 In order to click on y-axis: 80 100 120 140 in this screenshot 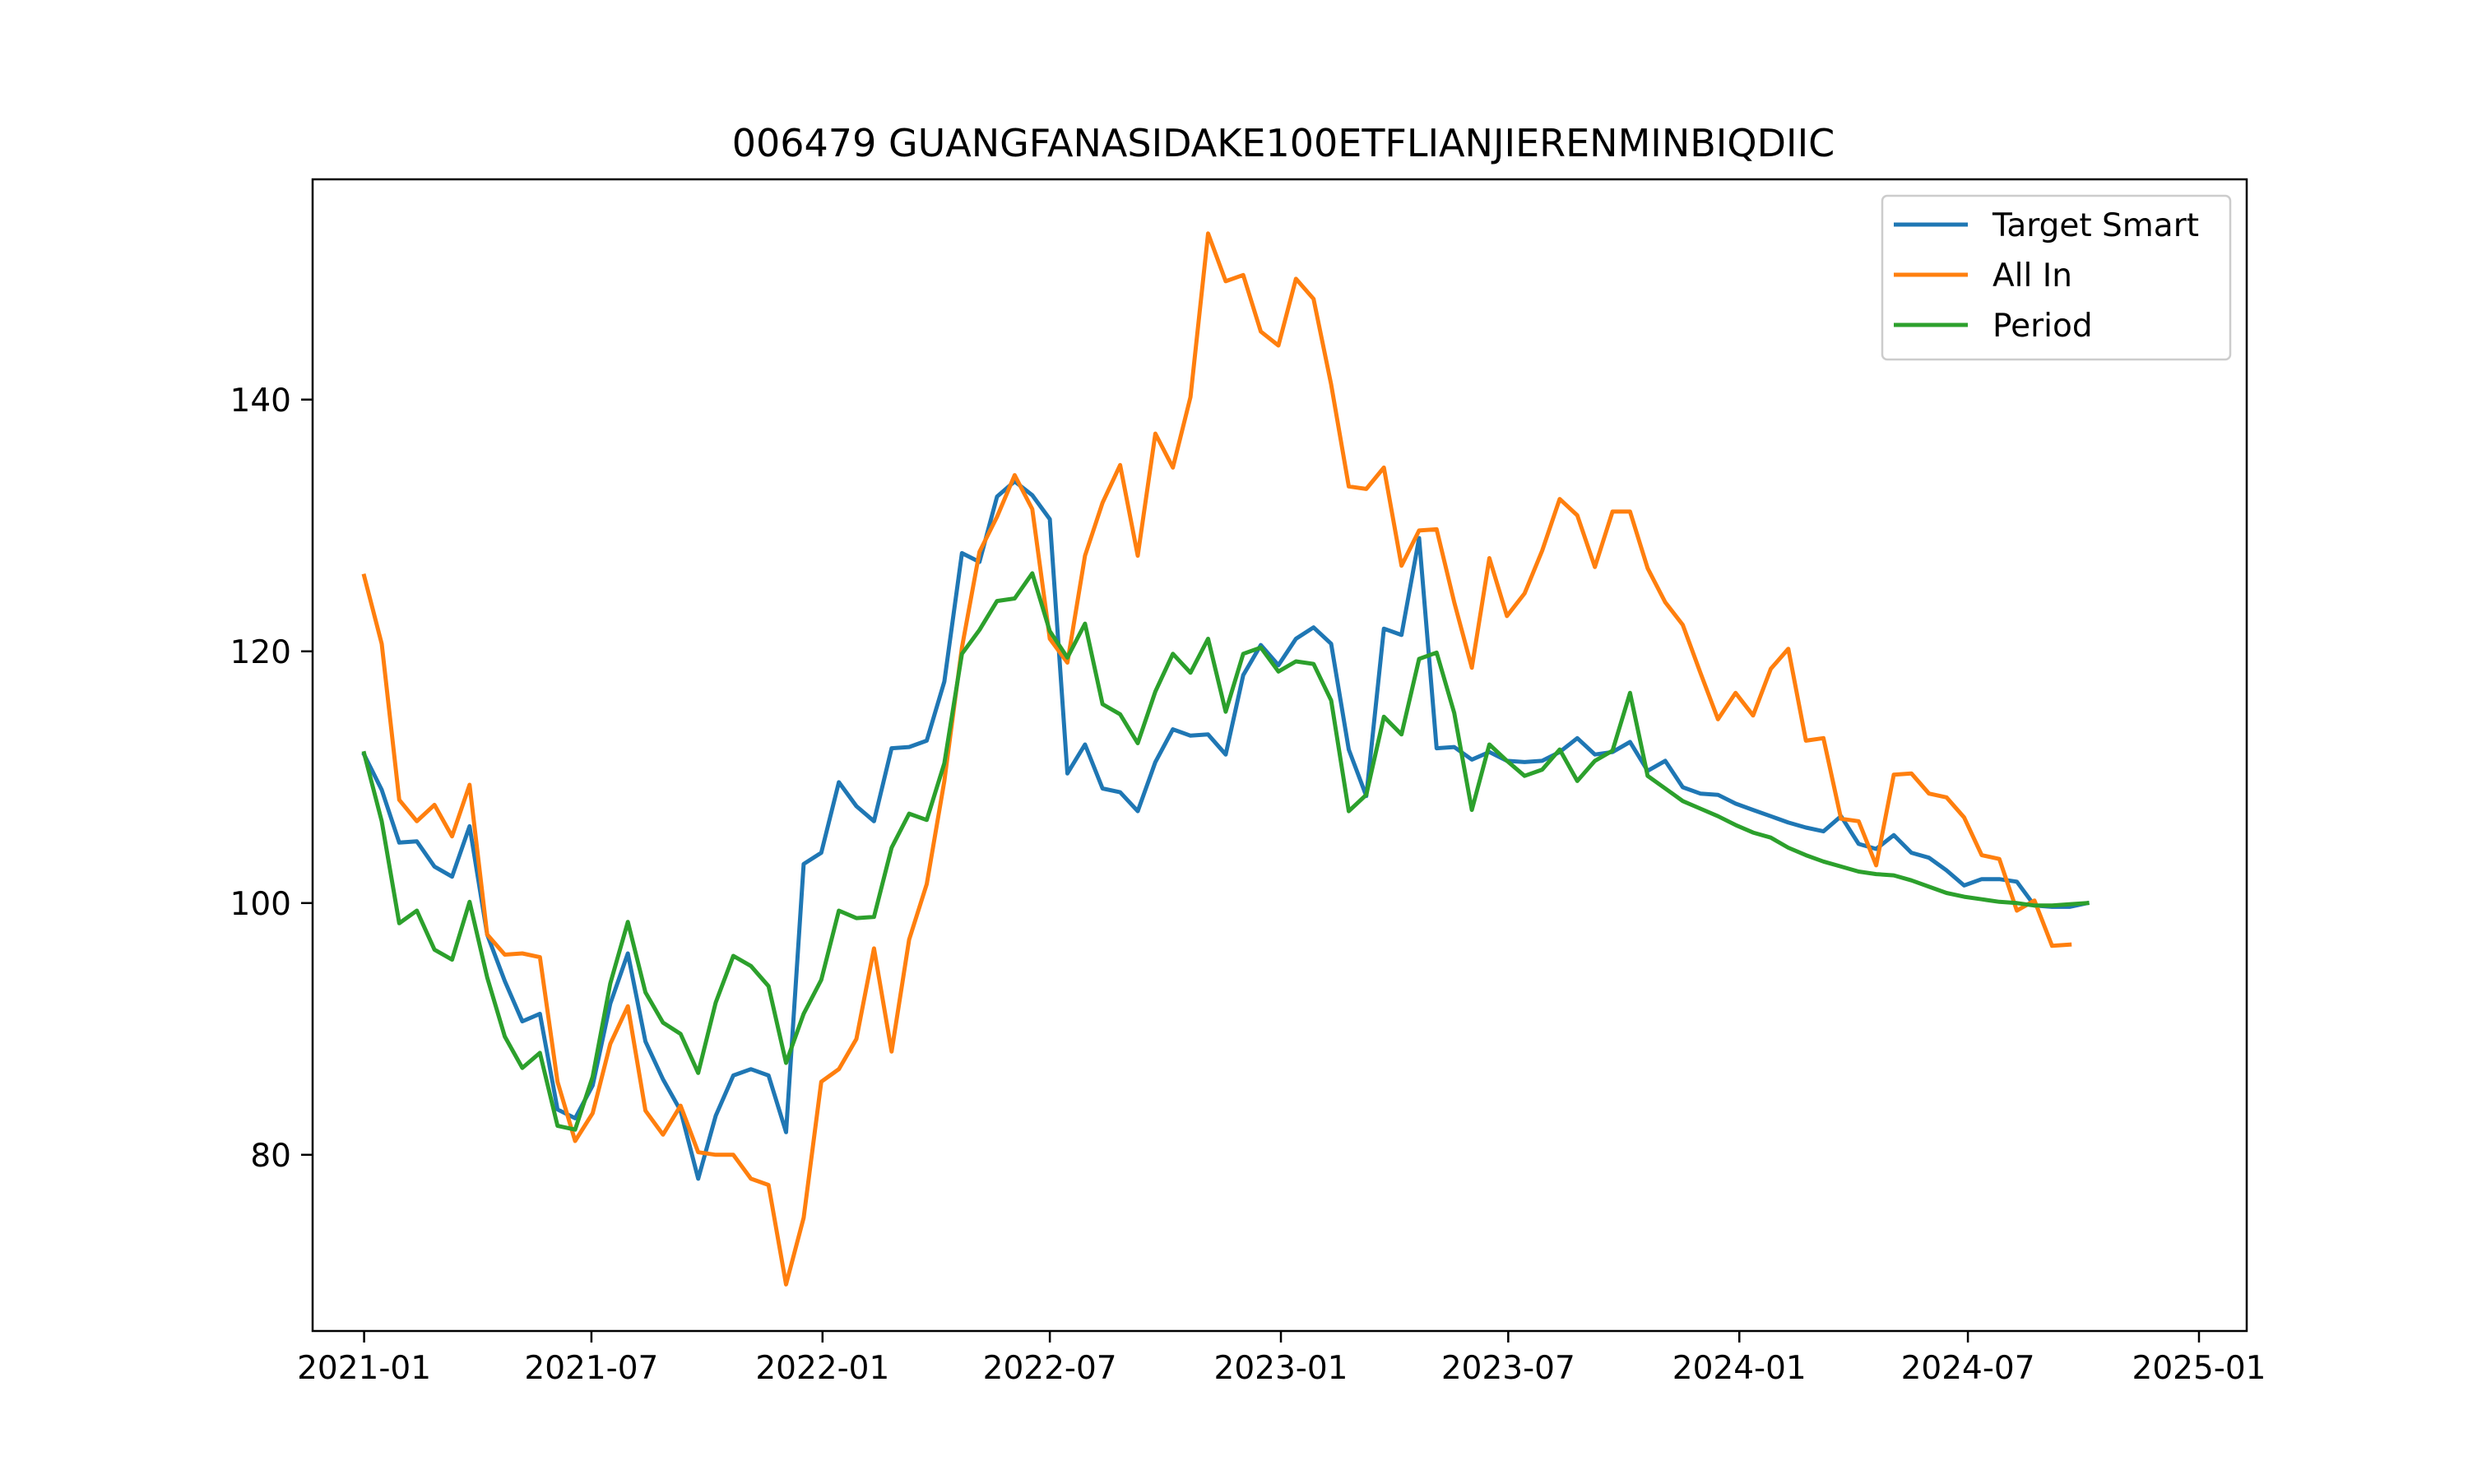, I will do `click(271, 779)`.